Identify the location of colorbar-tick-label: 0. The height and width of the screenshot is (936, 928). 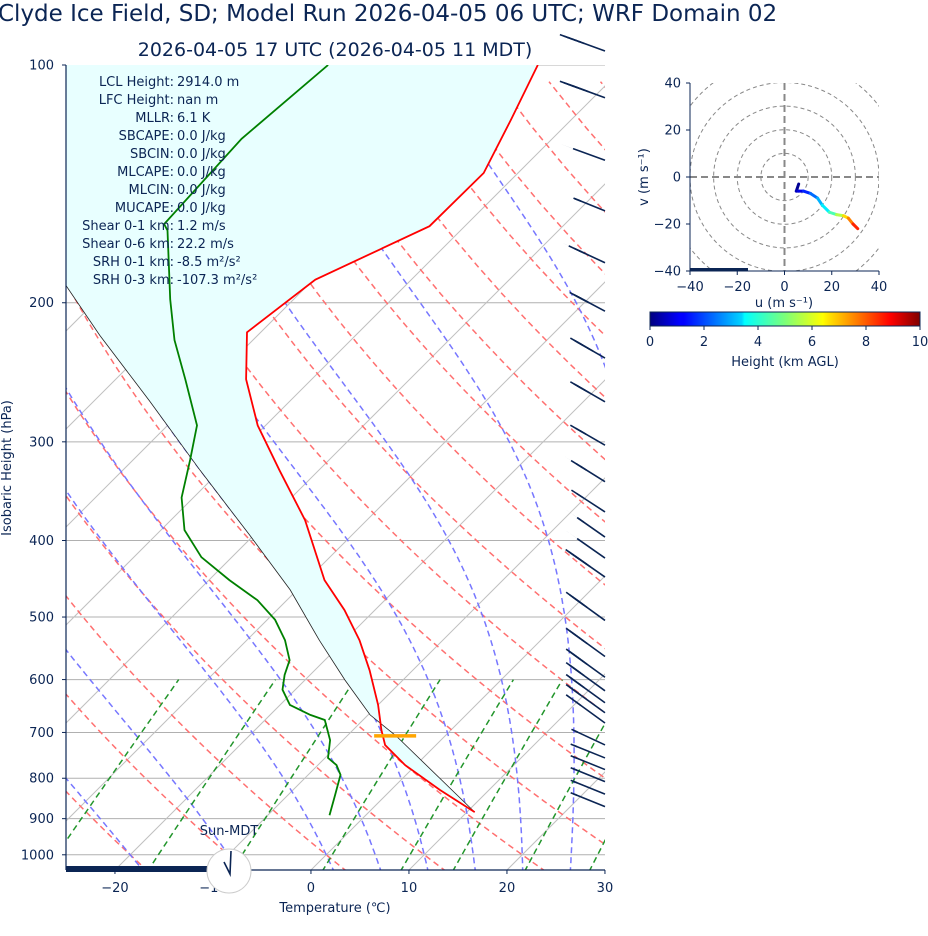
(650, 342).